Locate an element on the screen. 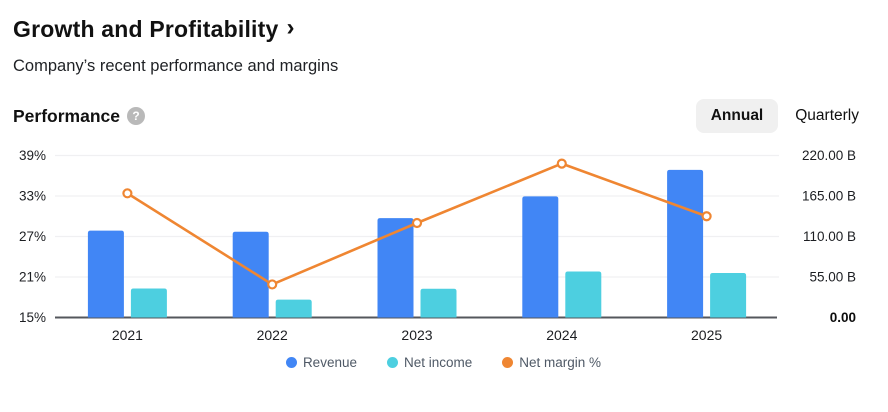 The width and height of the screenshot is (888, 412). period-toggle: Annual Quarterly is located at coordinates (784, 116).